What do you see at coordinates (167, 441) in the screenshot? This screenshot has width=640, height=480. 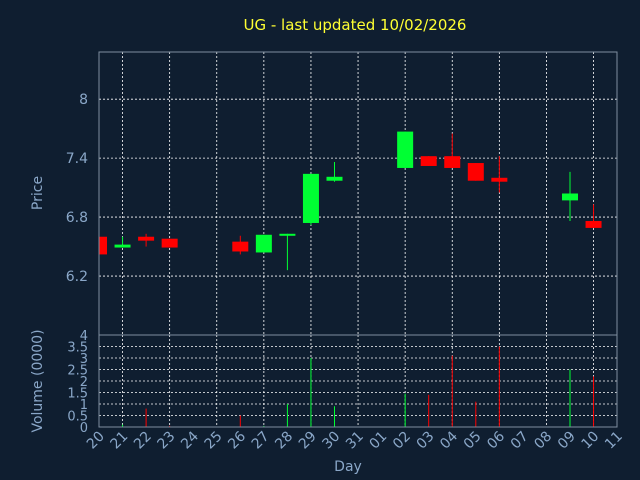 I see `x-tick-label: 23` at bounding box center [167, 441].